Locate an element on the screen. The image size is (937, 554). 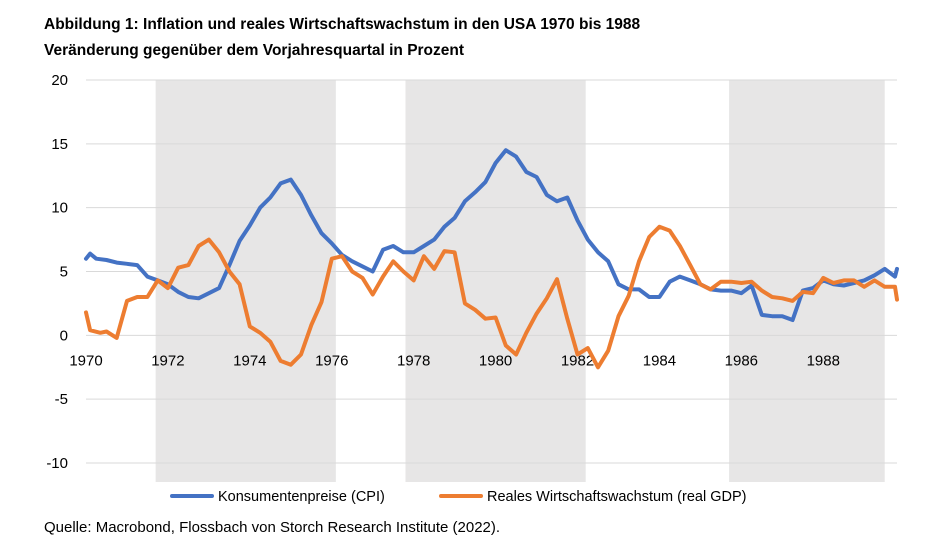
x-tick-label: 1980 is located at coordinates (495, 360).